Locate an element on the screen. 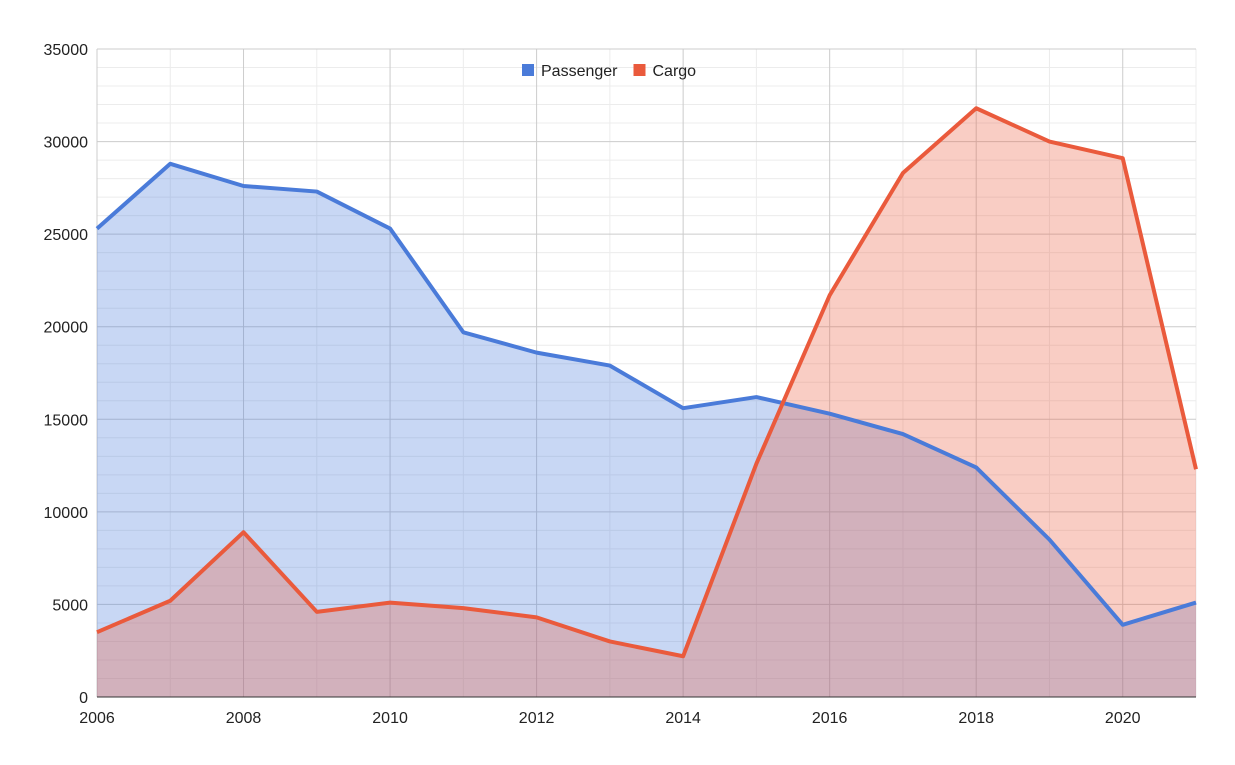 This screenshot has width=1235, height=765. legend-label-cargo: Cargo is located at coordinates (675, 71).